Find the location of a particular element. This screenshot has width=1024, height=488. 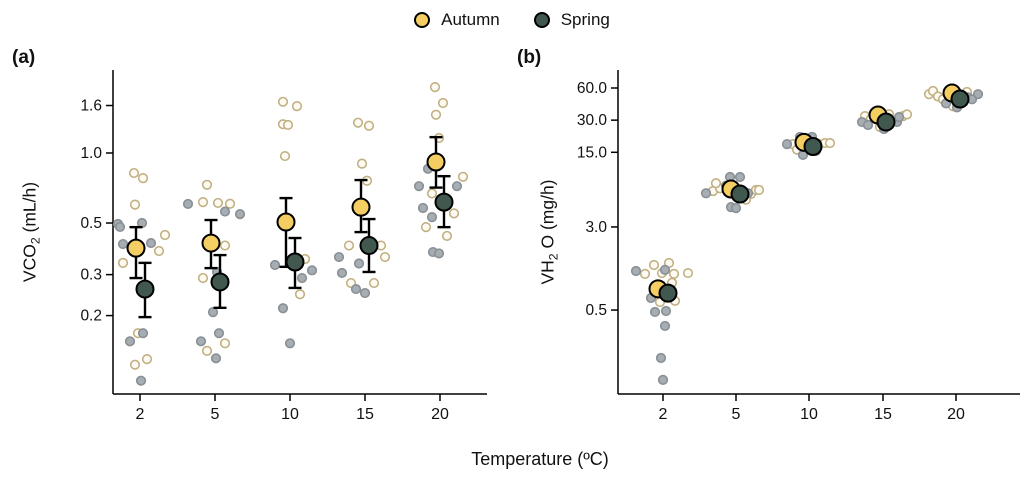

panel-label-a: (a) is located at coordinates (24, 57).